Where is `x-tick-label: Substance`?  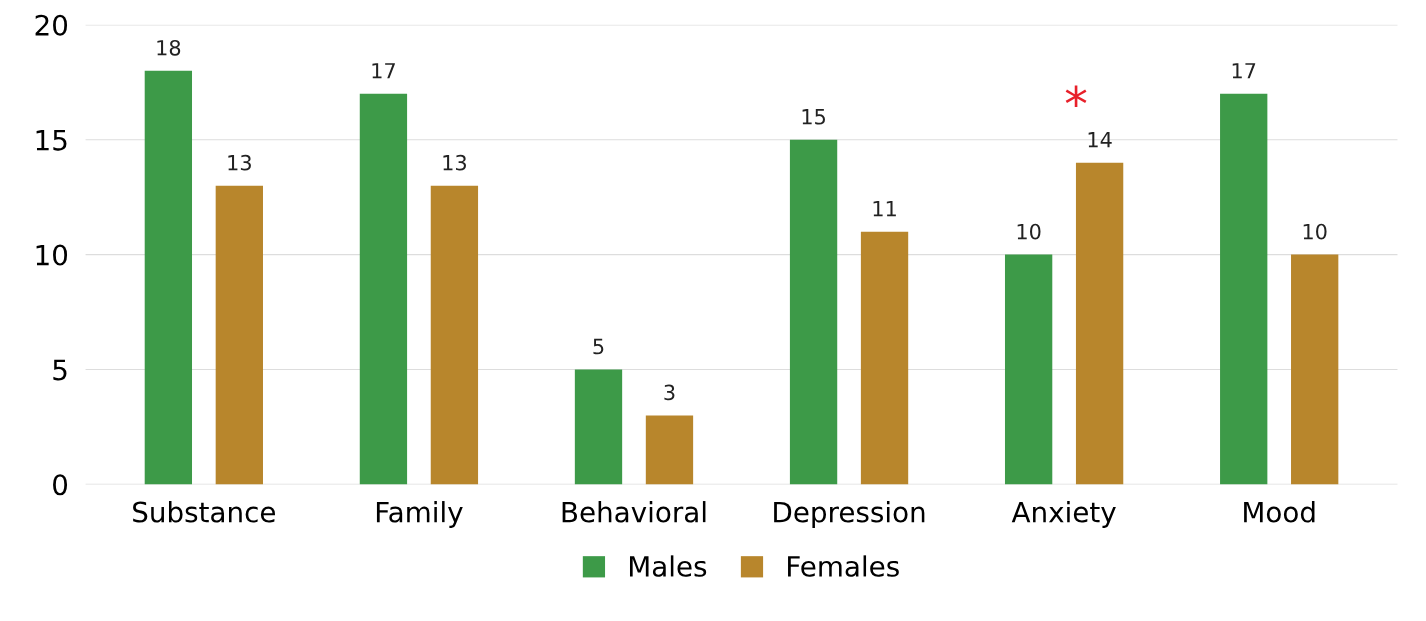 x-tick-label: Substance is located at coordinates (204, 512).